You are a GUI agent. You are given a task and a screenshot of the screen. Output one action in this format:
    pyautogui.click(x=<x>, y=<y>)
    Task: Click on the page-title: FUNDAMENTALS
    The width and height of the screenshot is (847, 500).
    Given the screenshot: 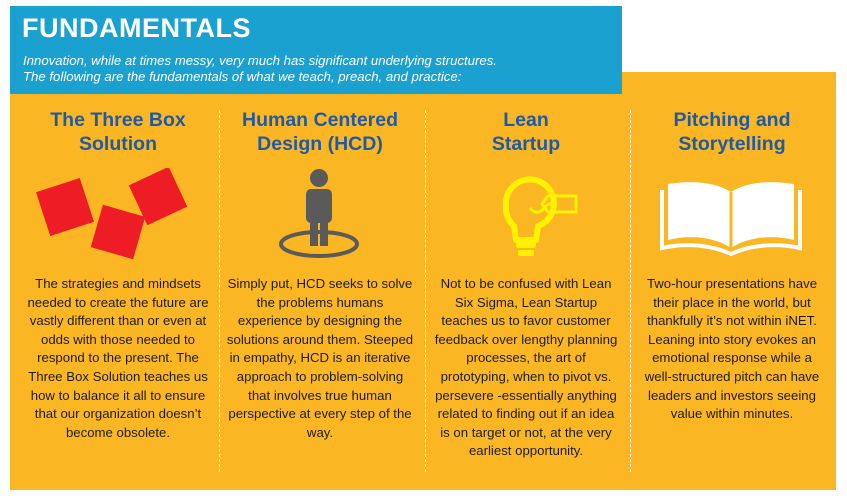 What is the action you would take?
    pyautogui.click(x=136, y=28)
    